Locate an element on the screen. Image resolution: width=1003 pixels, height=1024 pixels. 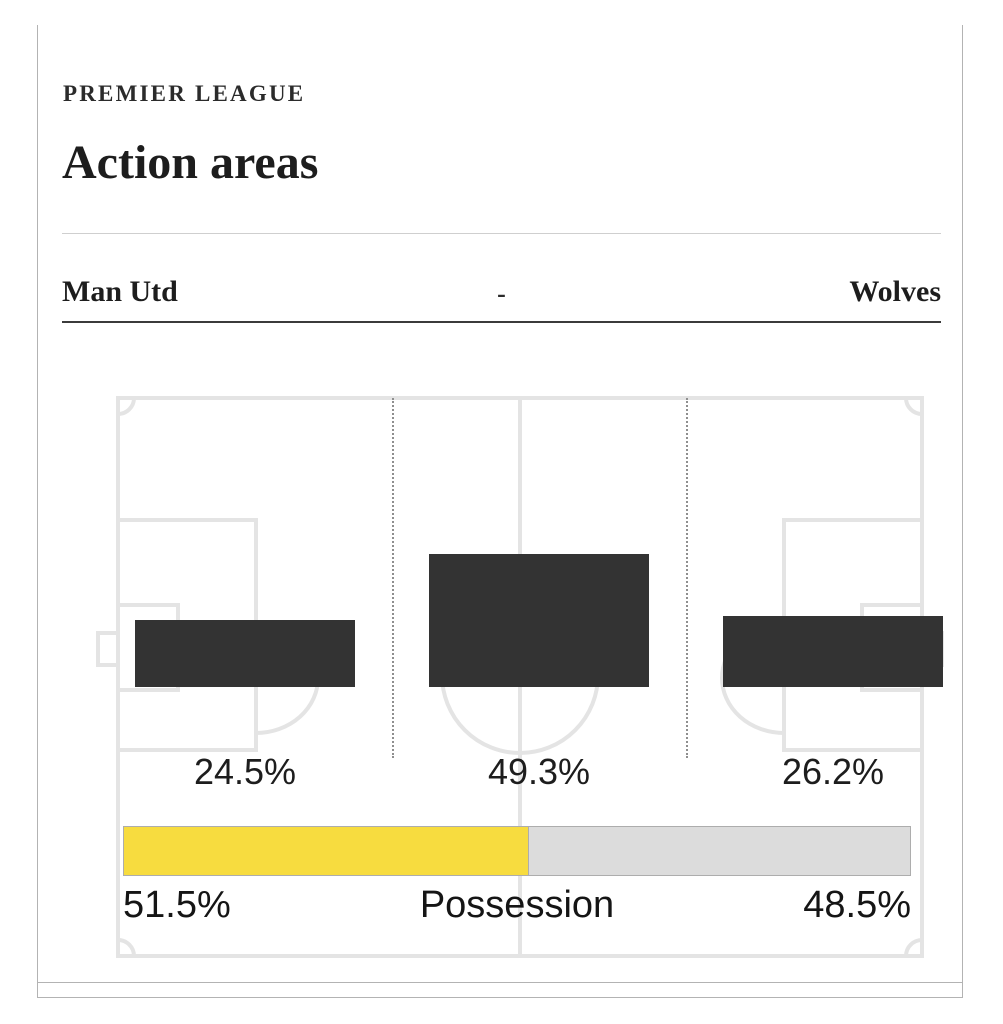
possession-away-value: 48.5% is located at coordinates (857, 905).